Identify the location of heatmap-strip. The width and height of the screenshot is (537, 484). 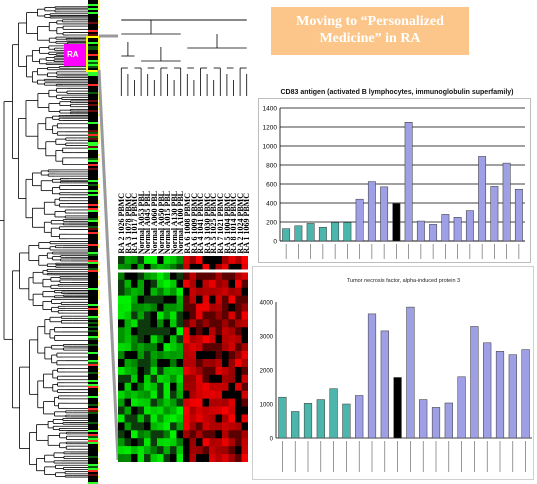
(94, 242).